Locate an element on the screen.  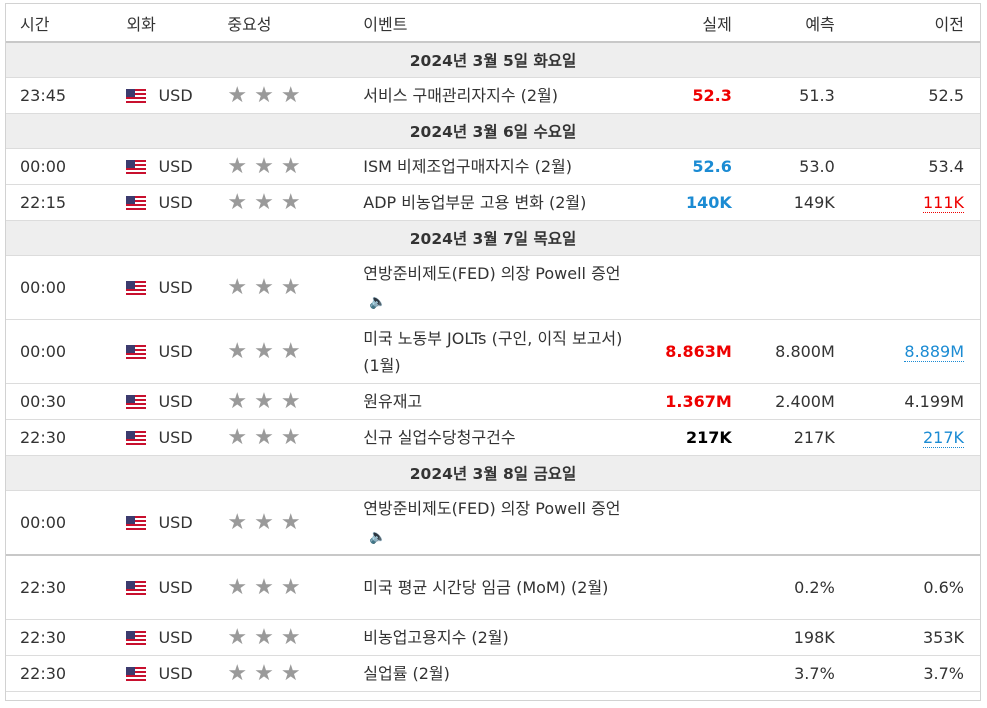
header-importance: 중요성 is located at coordinates (295, 23).